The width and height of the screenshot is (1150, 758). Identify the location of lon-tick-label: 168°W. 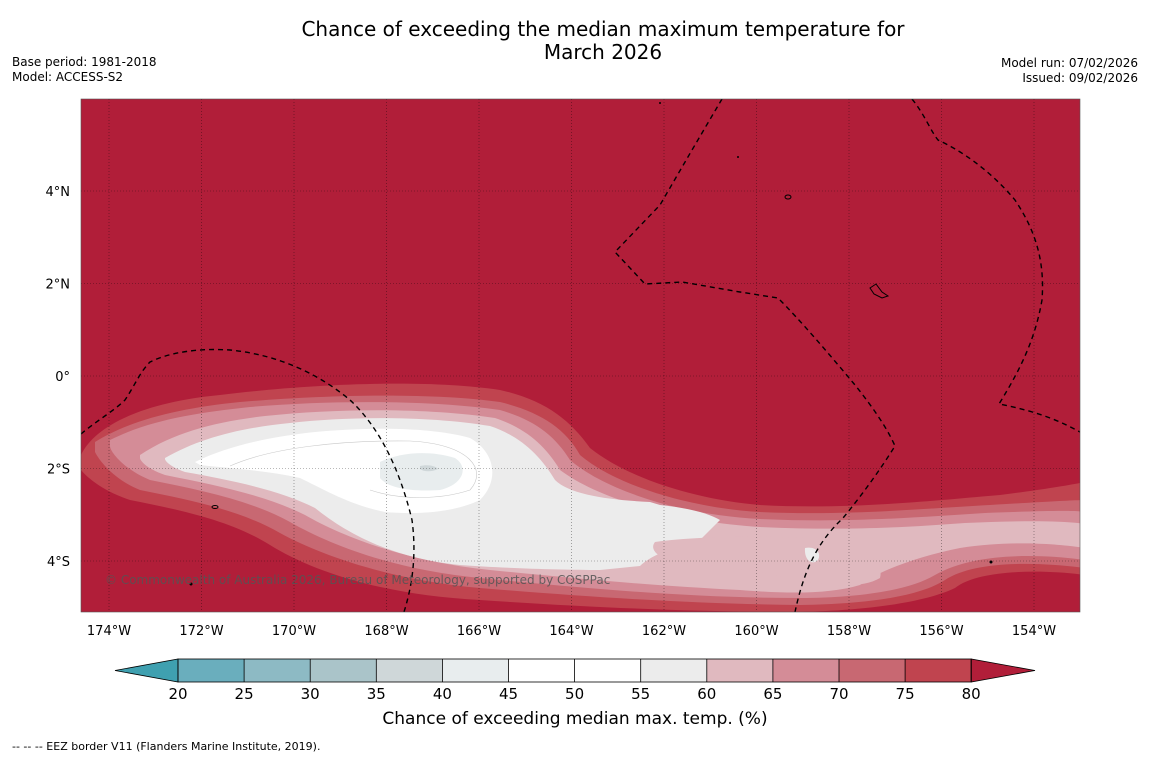
(386, 631).